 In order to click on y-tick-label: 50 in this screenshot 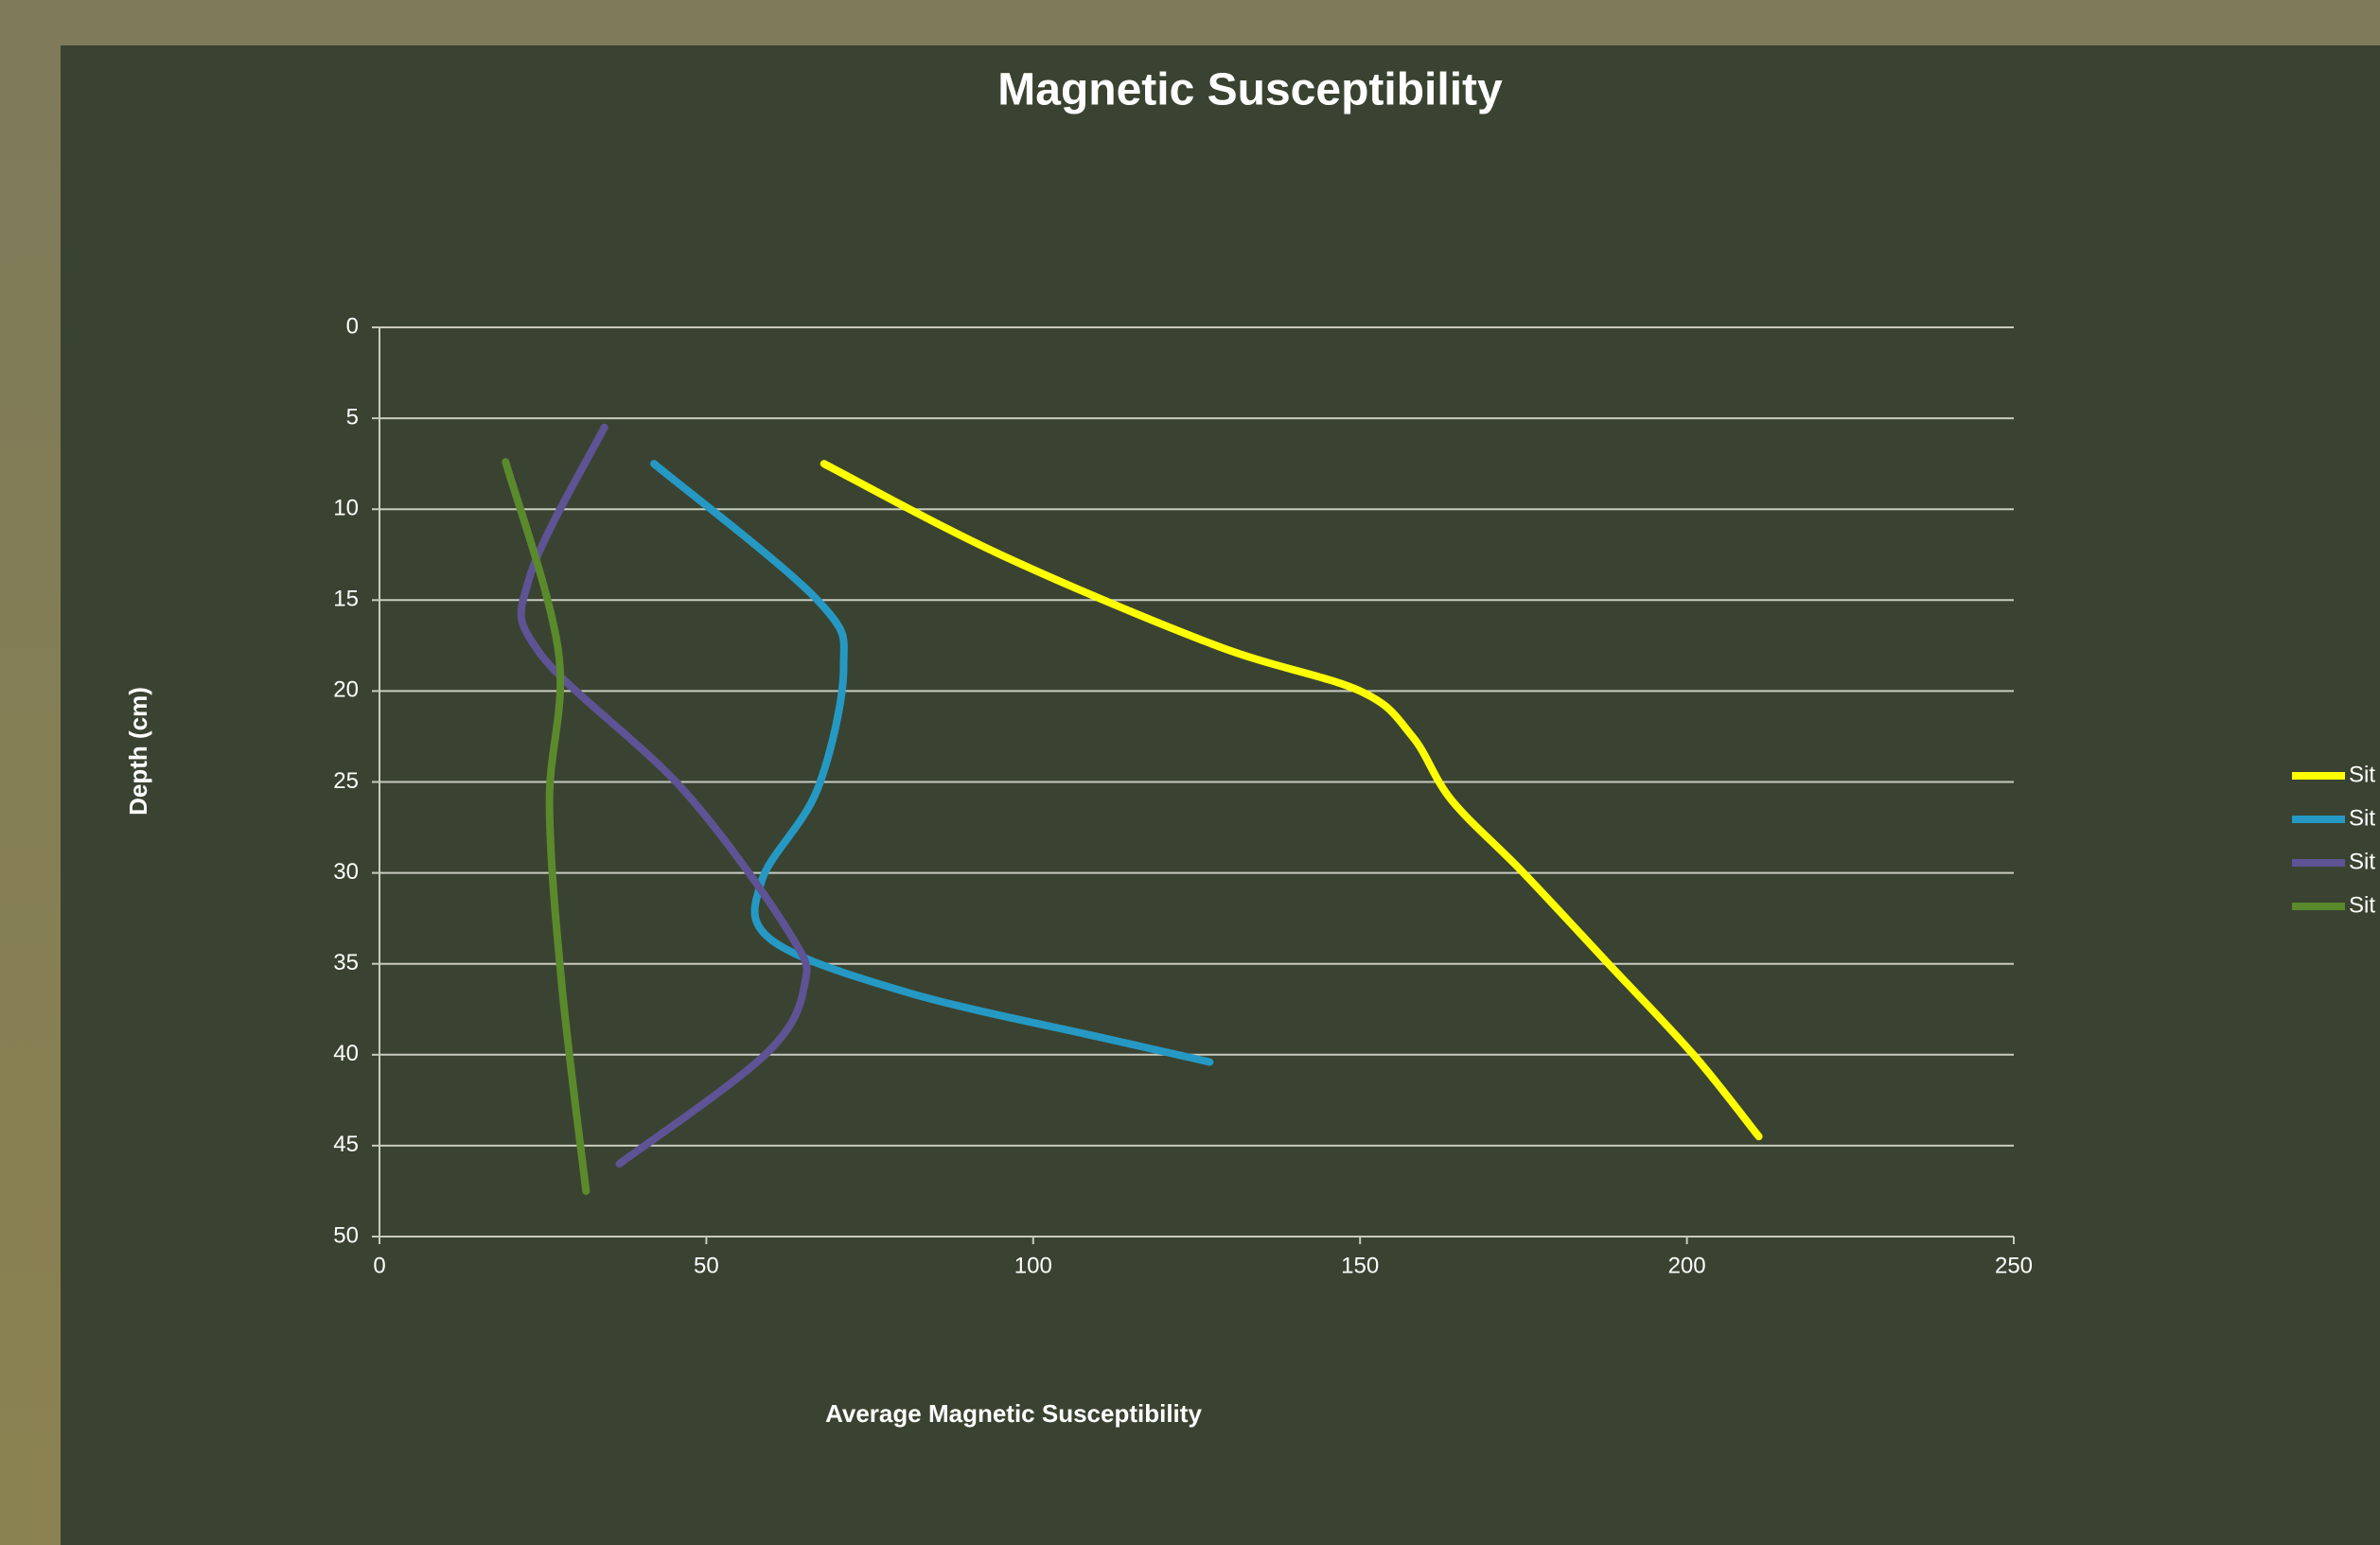, I will do `click(346, 1235)`.